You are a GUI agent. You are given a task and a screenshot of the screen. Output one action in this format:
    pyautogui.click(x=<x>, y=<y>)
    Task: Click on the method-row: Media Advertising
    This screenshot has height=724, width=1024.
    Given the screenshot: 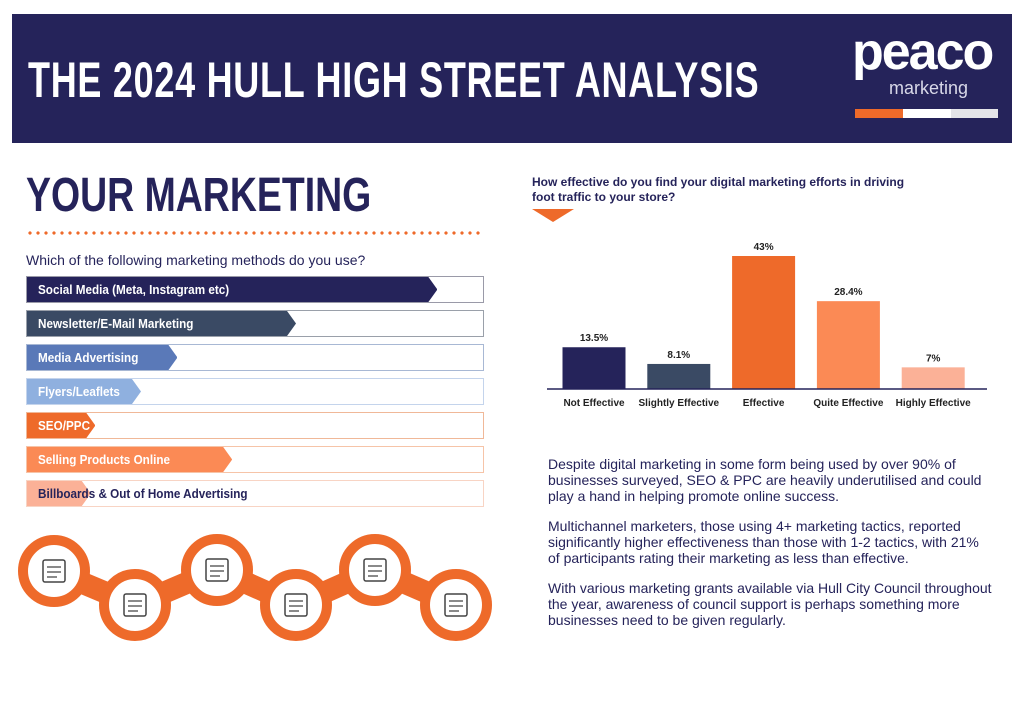 What is the action you would take?
    pyautogui.click(x=255, y=357)
    